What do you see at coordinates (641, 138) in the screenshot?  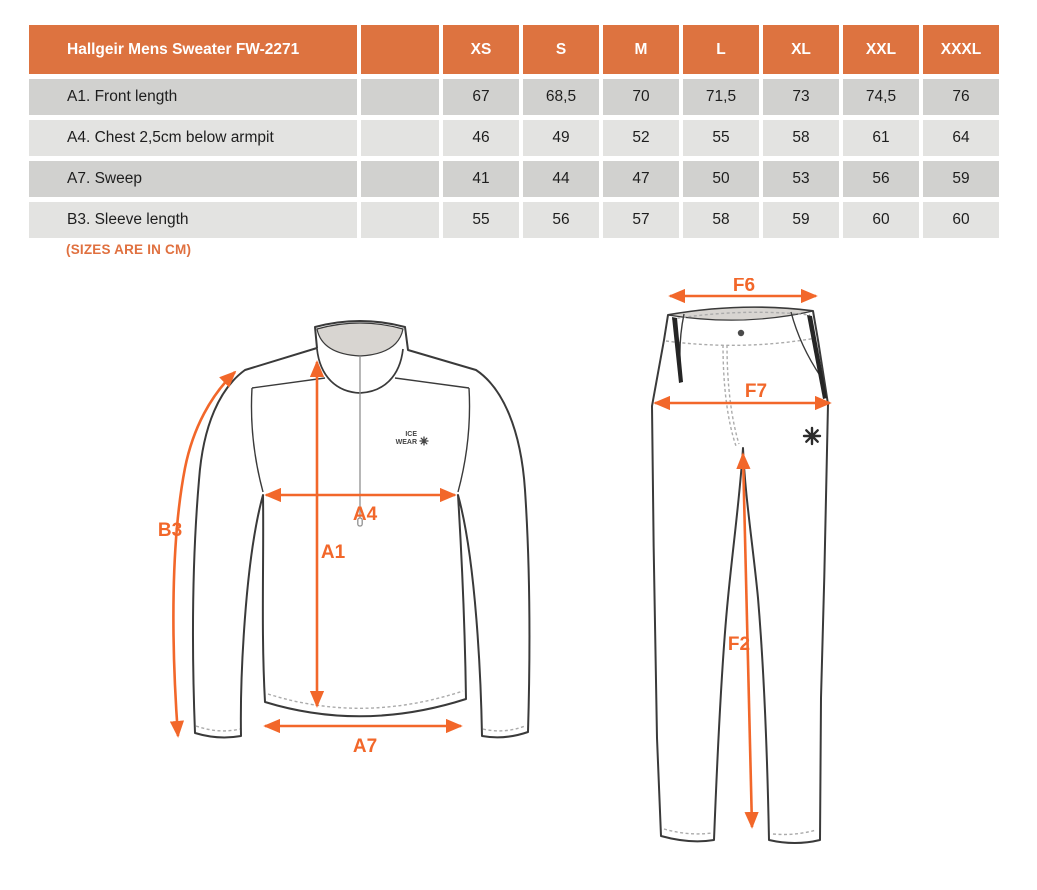 I see `cell-value: 52` at bounding box center [641, 138].